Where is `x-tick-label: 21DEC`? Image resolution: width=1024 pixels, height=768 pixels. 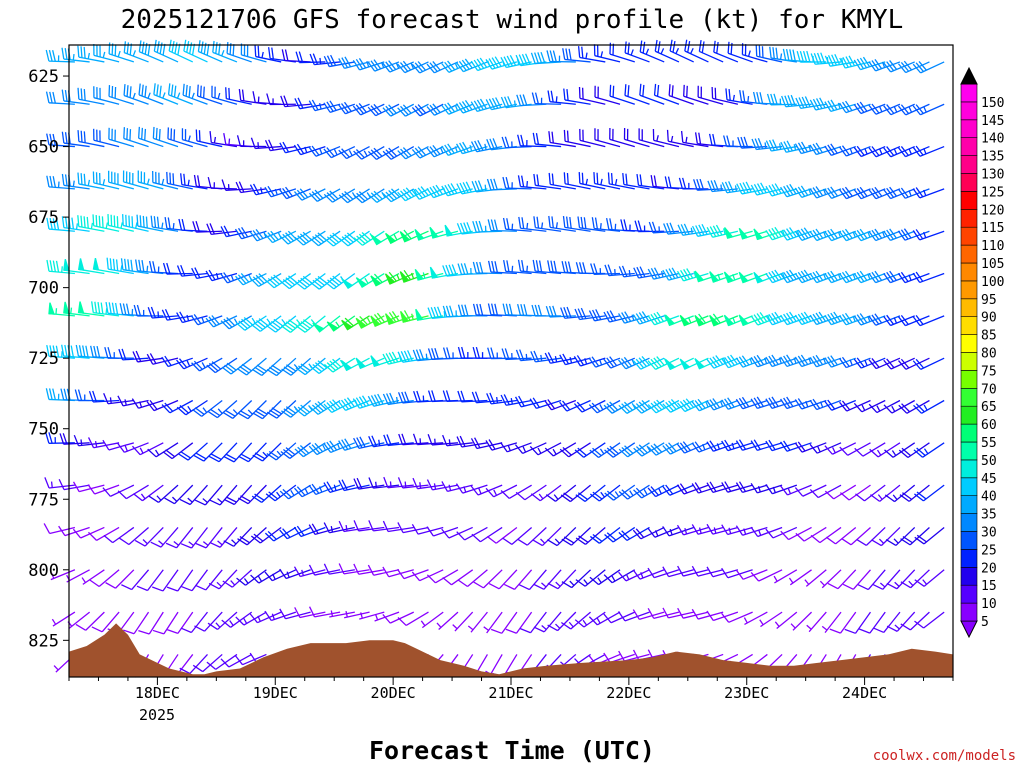 x-tick-label: 21DEC is located at coordinates (510, 693).